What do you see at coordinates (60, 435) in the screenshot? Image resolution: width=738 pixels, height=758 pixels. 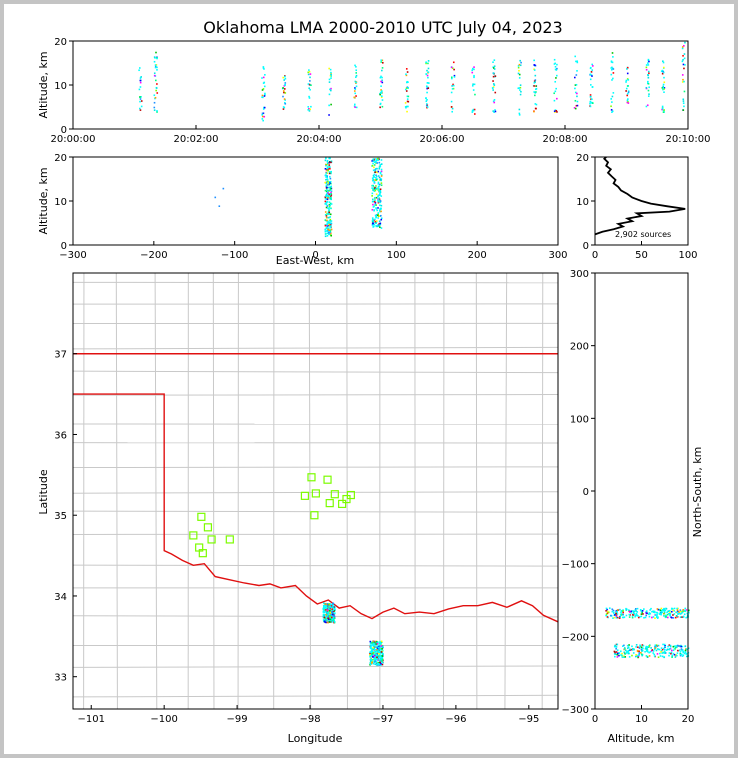 I see `plan-view-y-tick-label: 36` at bounding box center [60, 435].